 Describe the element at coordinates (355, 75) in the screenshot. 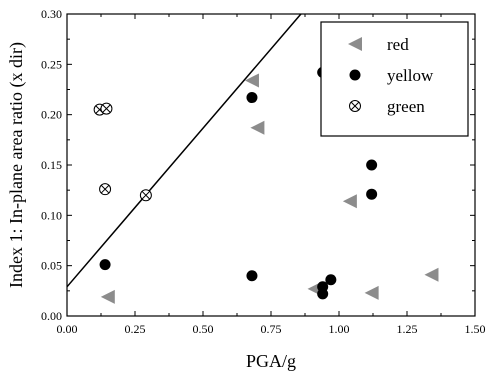

I see `legend-yellow-marker` at that location.